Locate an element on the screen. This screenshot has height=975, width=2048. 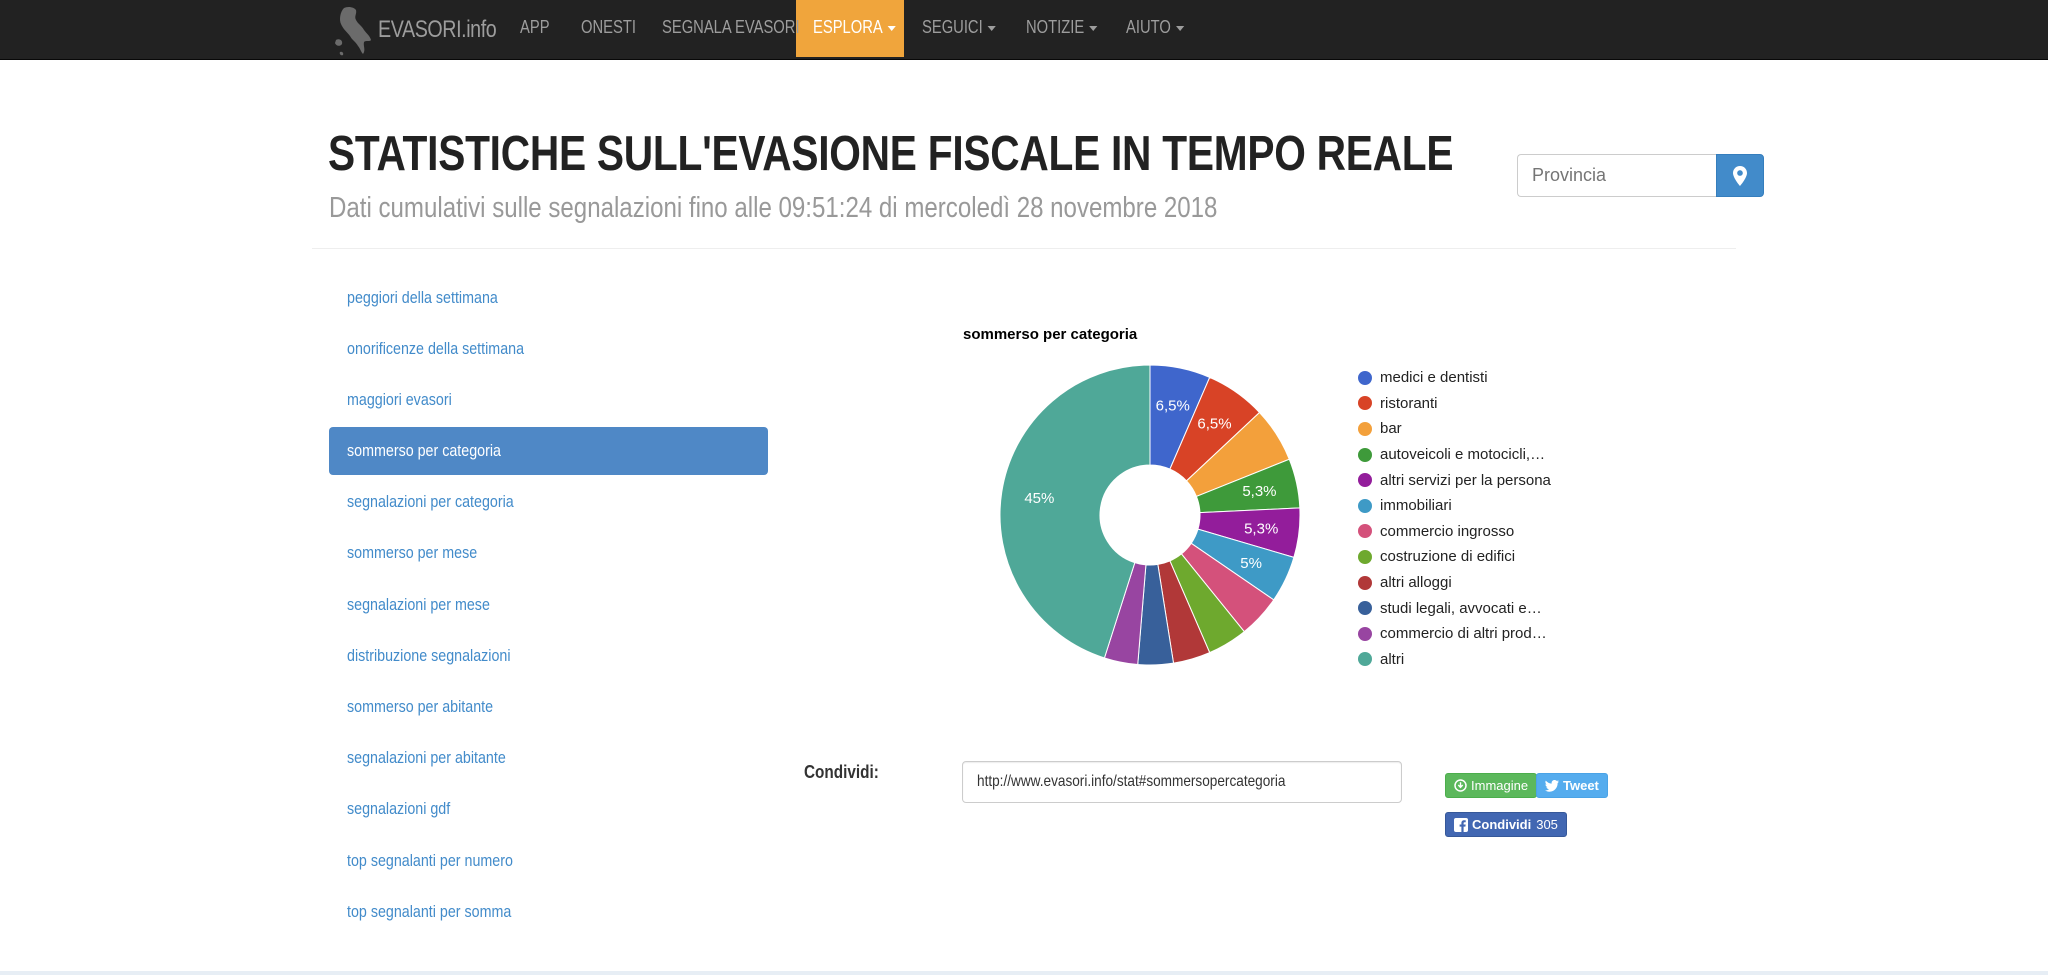
image-share-button: Immagine is located at coordinates (1491, 785).